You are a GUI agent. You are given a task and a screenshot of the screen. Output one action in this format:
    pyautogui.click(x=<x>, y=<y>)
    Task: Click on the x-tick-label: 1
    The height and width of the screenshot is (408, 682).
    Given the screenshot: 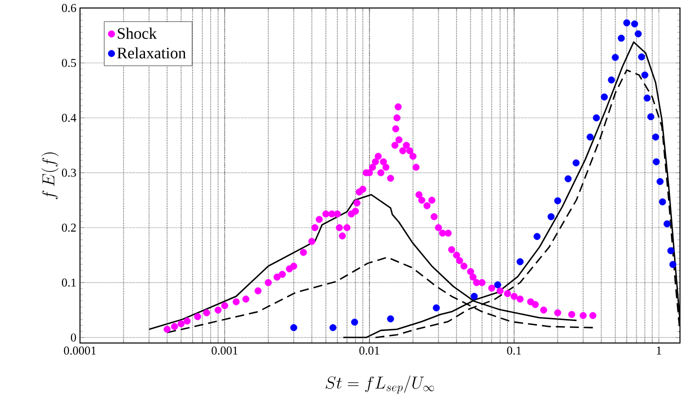 What is the action you would take?
    pyautogui.click(x=659, y=350)
    